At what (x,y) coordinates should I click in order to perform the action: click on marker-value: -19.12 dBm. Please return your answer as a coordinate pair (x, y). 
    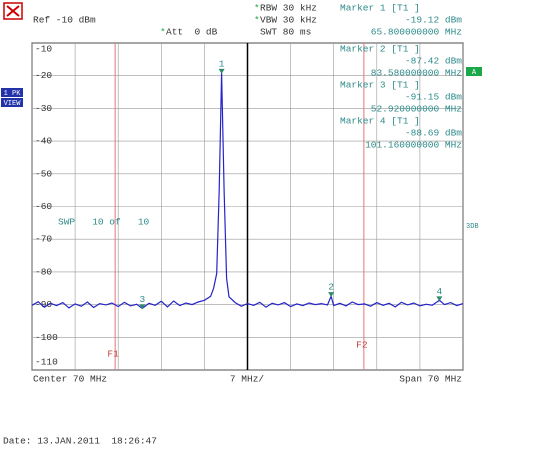
    Looking at the image, I should click on (433, 20).